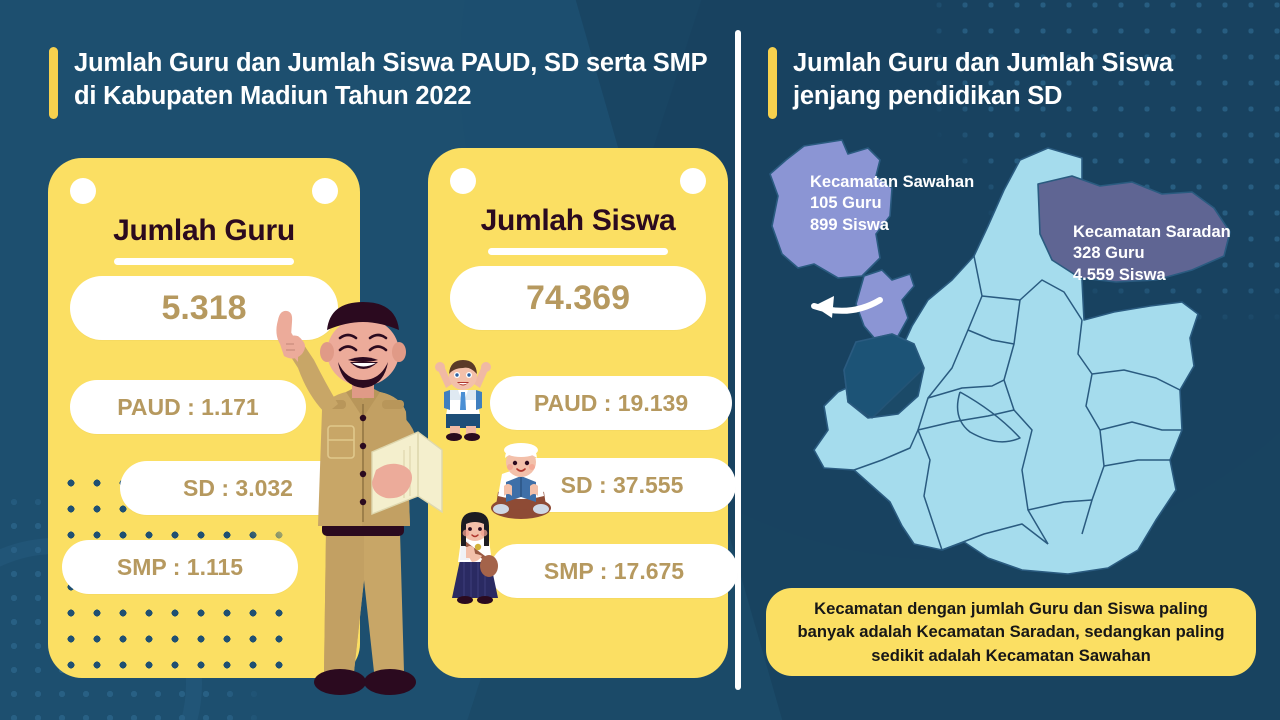  What do you see at coordinates (475, 558) in the screenshot?
I see `student-smp-illustration` at bounding box center [475, 558].